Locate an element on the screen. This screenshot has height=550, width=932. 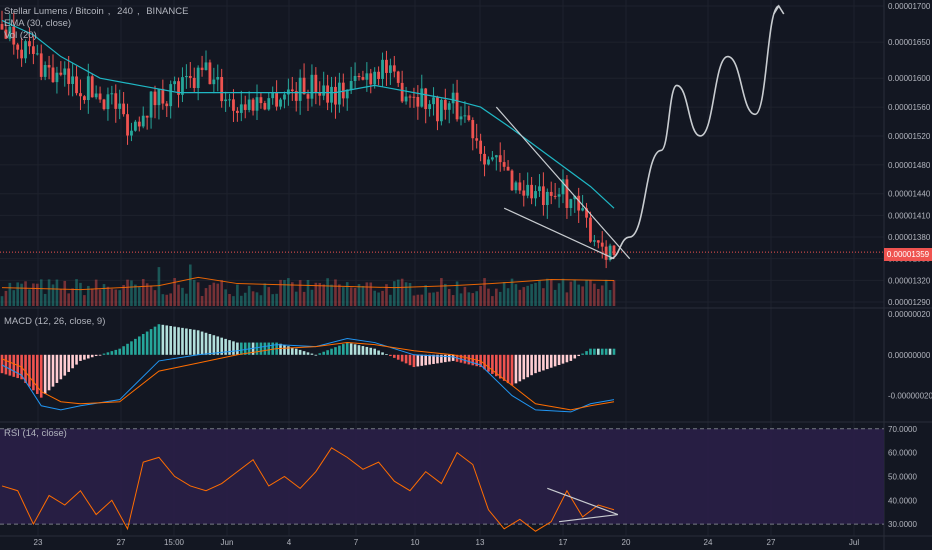
signal-line is located at coordinates (308, 376).